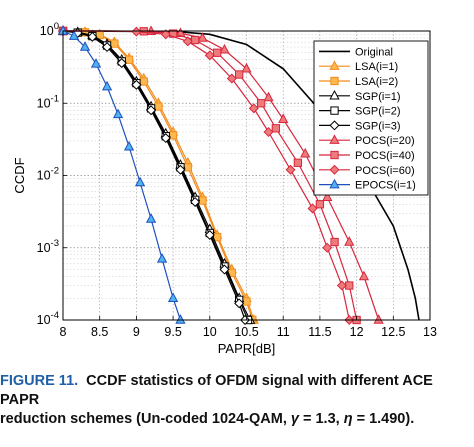 The image size is (474, 447). I want to click on caption-line-2a: reduction schemes (Un-coded 1024-QAM,, so click(145, 419).